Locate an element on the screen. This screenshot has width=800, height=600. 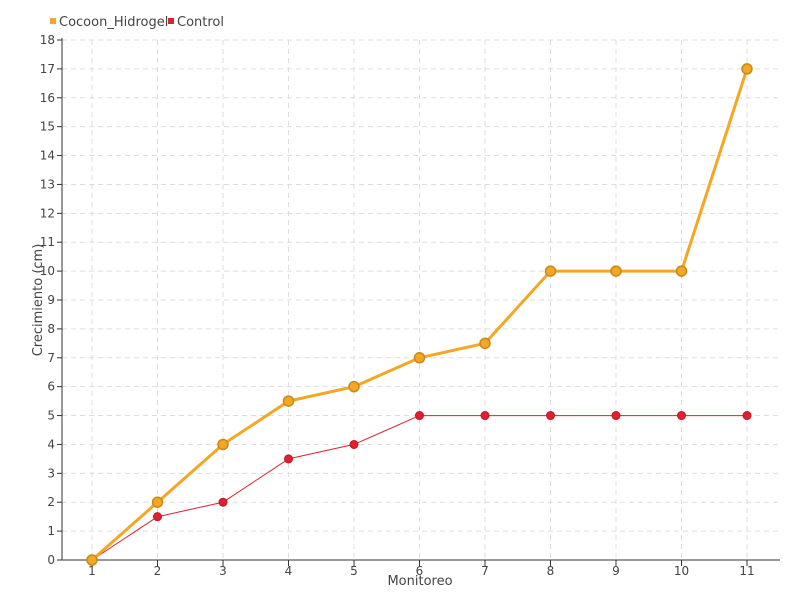
x-tick-label: 6 is located at coordinates (420, 571).